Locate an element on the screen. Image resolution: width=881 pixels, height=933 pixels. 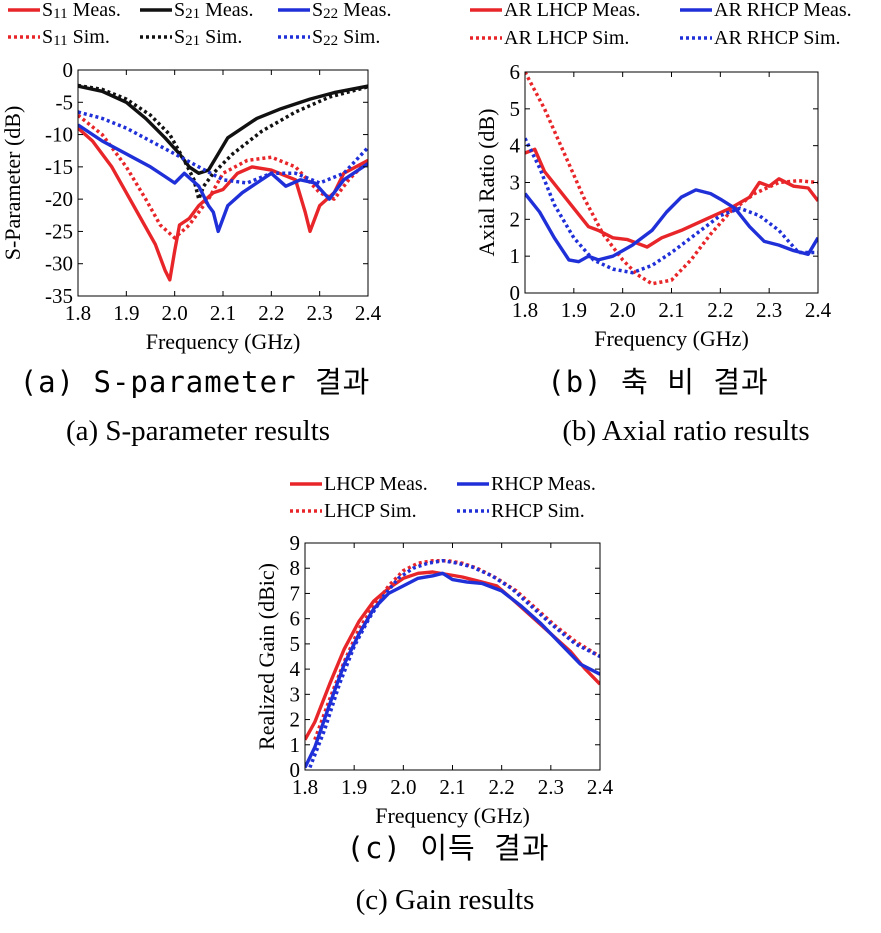
ytick-label: -15 is located at coordinates (59, 167).